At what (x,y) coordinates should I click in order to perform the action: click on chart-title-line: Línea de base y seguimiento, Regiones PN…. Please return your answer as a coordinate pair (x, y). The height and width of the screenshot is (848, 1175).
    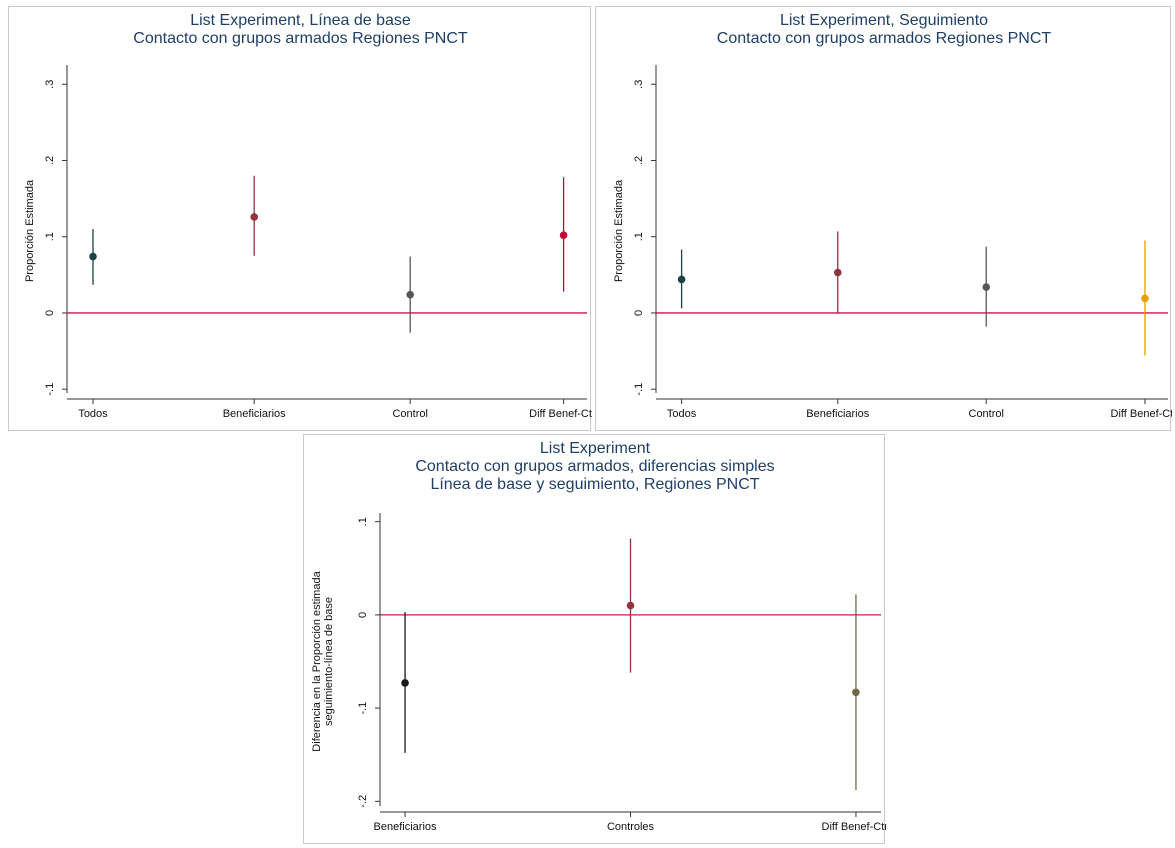
    Looking at the image, I should click on (594, 484).